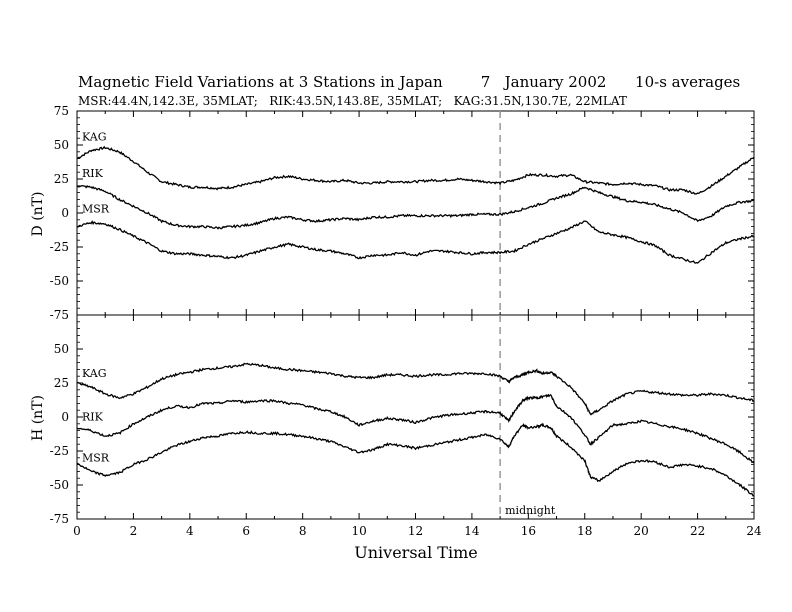 This screenshot has width=792, height=612. Describe the element at coordinates (93, 173) in the screenshot. I see `top-series-label-rik: RIK` at that location.